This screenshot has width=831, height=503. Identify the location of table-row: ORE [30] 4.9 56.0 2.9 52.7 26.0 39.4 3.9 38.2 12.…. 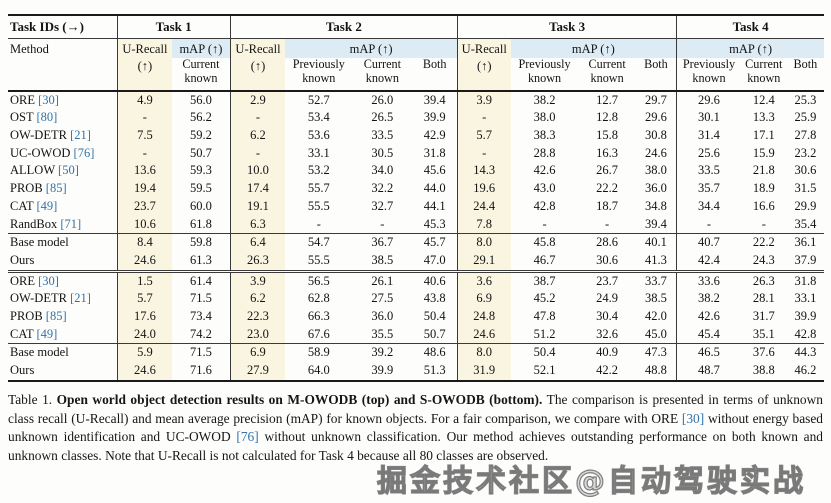
(416, 100).